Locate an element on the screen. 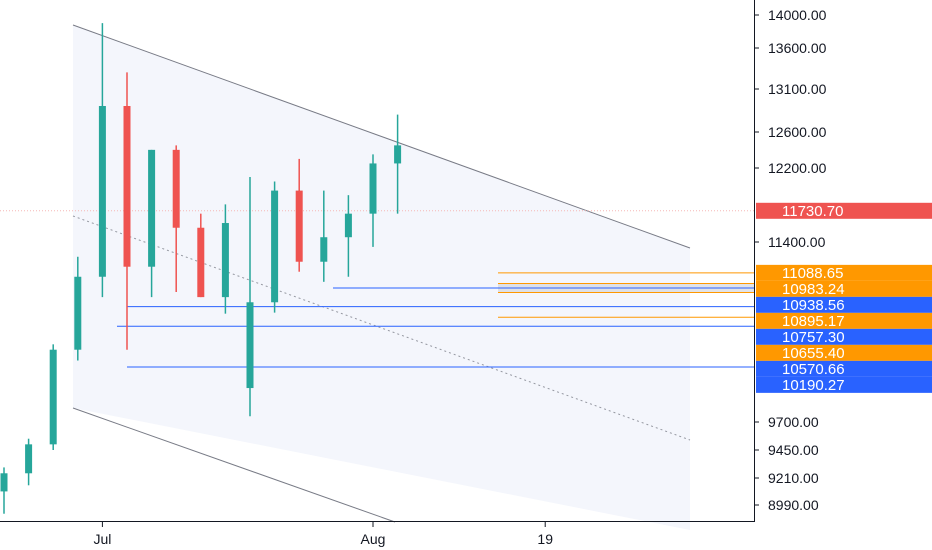 The width and height of the screenshot is (932, 550). price-tag-label: 10895.17 is located at coordinates (813, 321).